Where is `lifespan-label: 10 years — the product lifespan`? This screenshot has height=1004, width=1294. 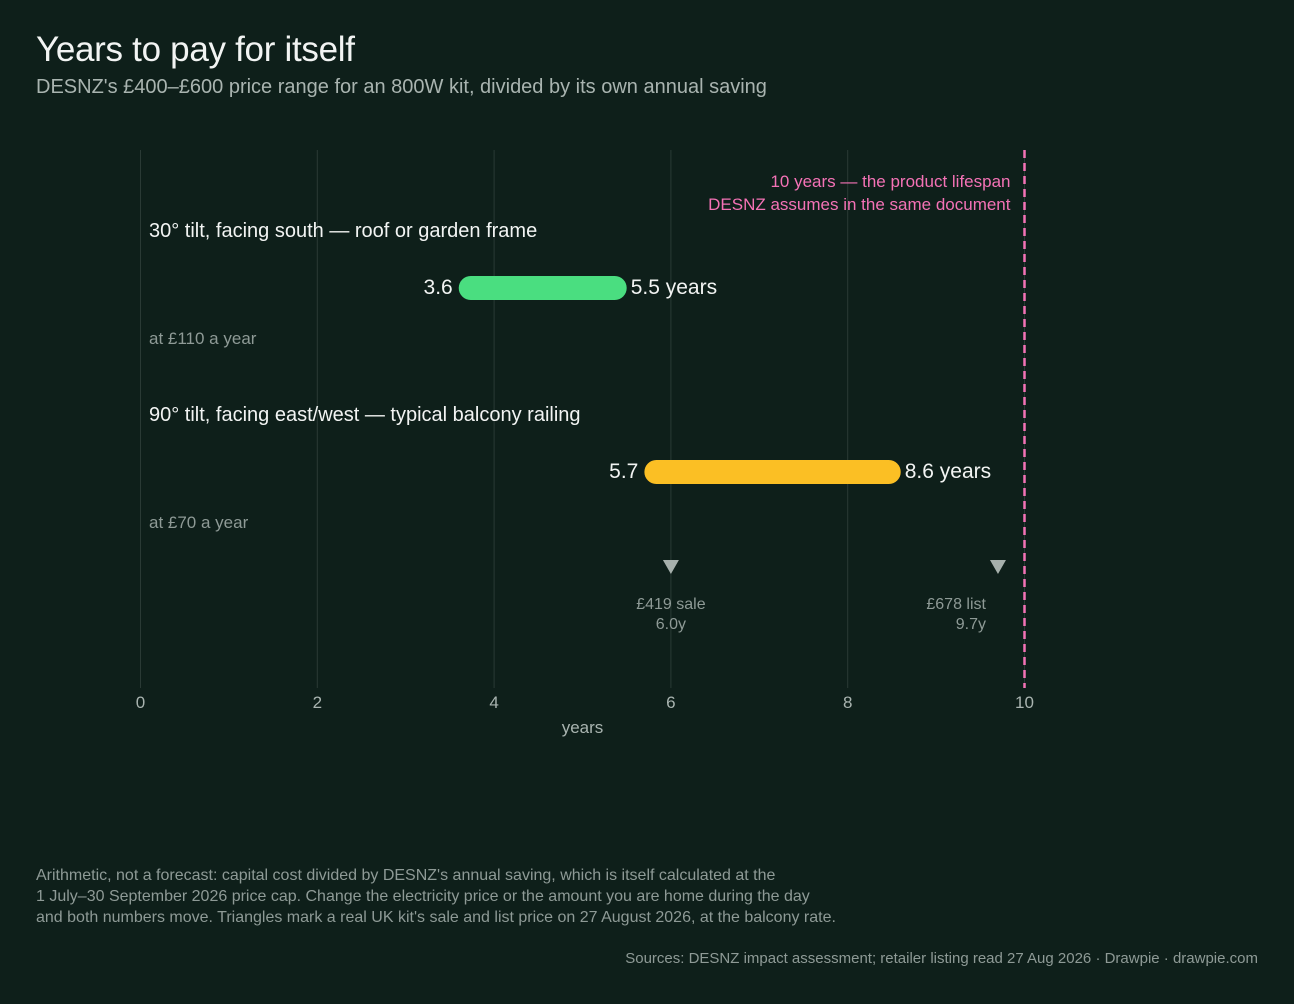 lifespan-label: 10 years — the product lifespan is located at coordinates (890, 181).